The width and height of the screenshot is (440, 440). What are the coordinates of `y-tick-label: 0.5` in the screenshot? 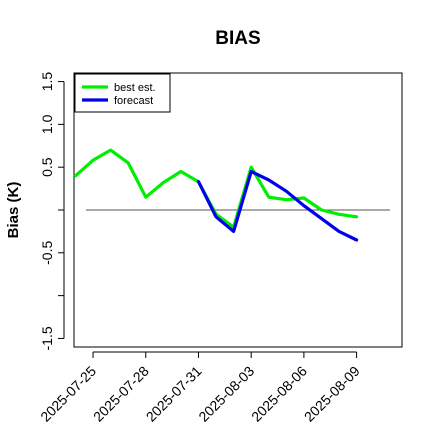 It's located at (47, 167).